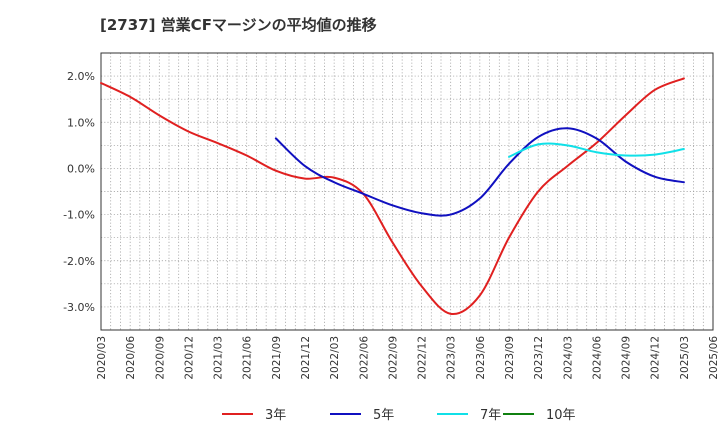 The height and width of the screenshot is (440, 720). What do you see at coordinates (189, 358) in the screenshot?
I see `x-tick-label: 2020/12` at bounding box center [189, 358].